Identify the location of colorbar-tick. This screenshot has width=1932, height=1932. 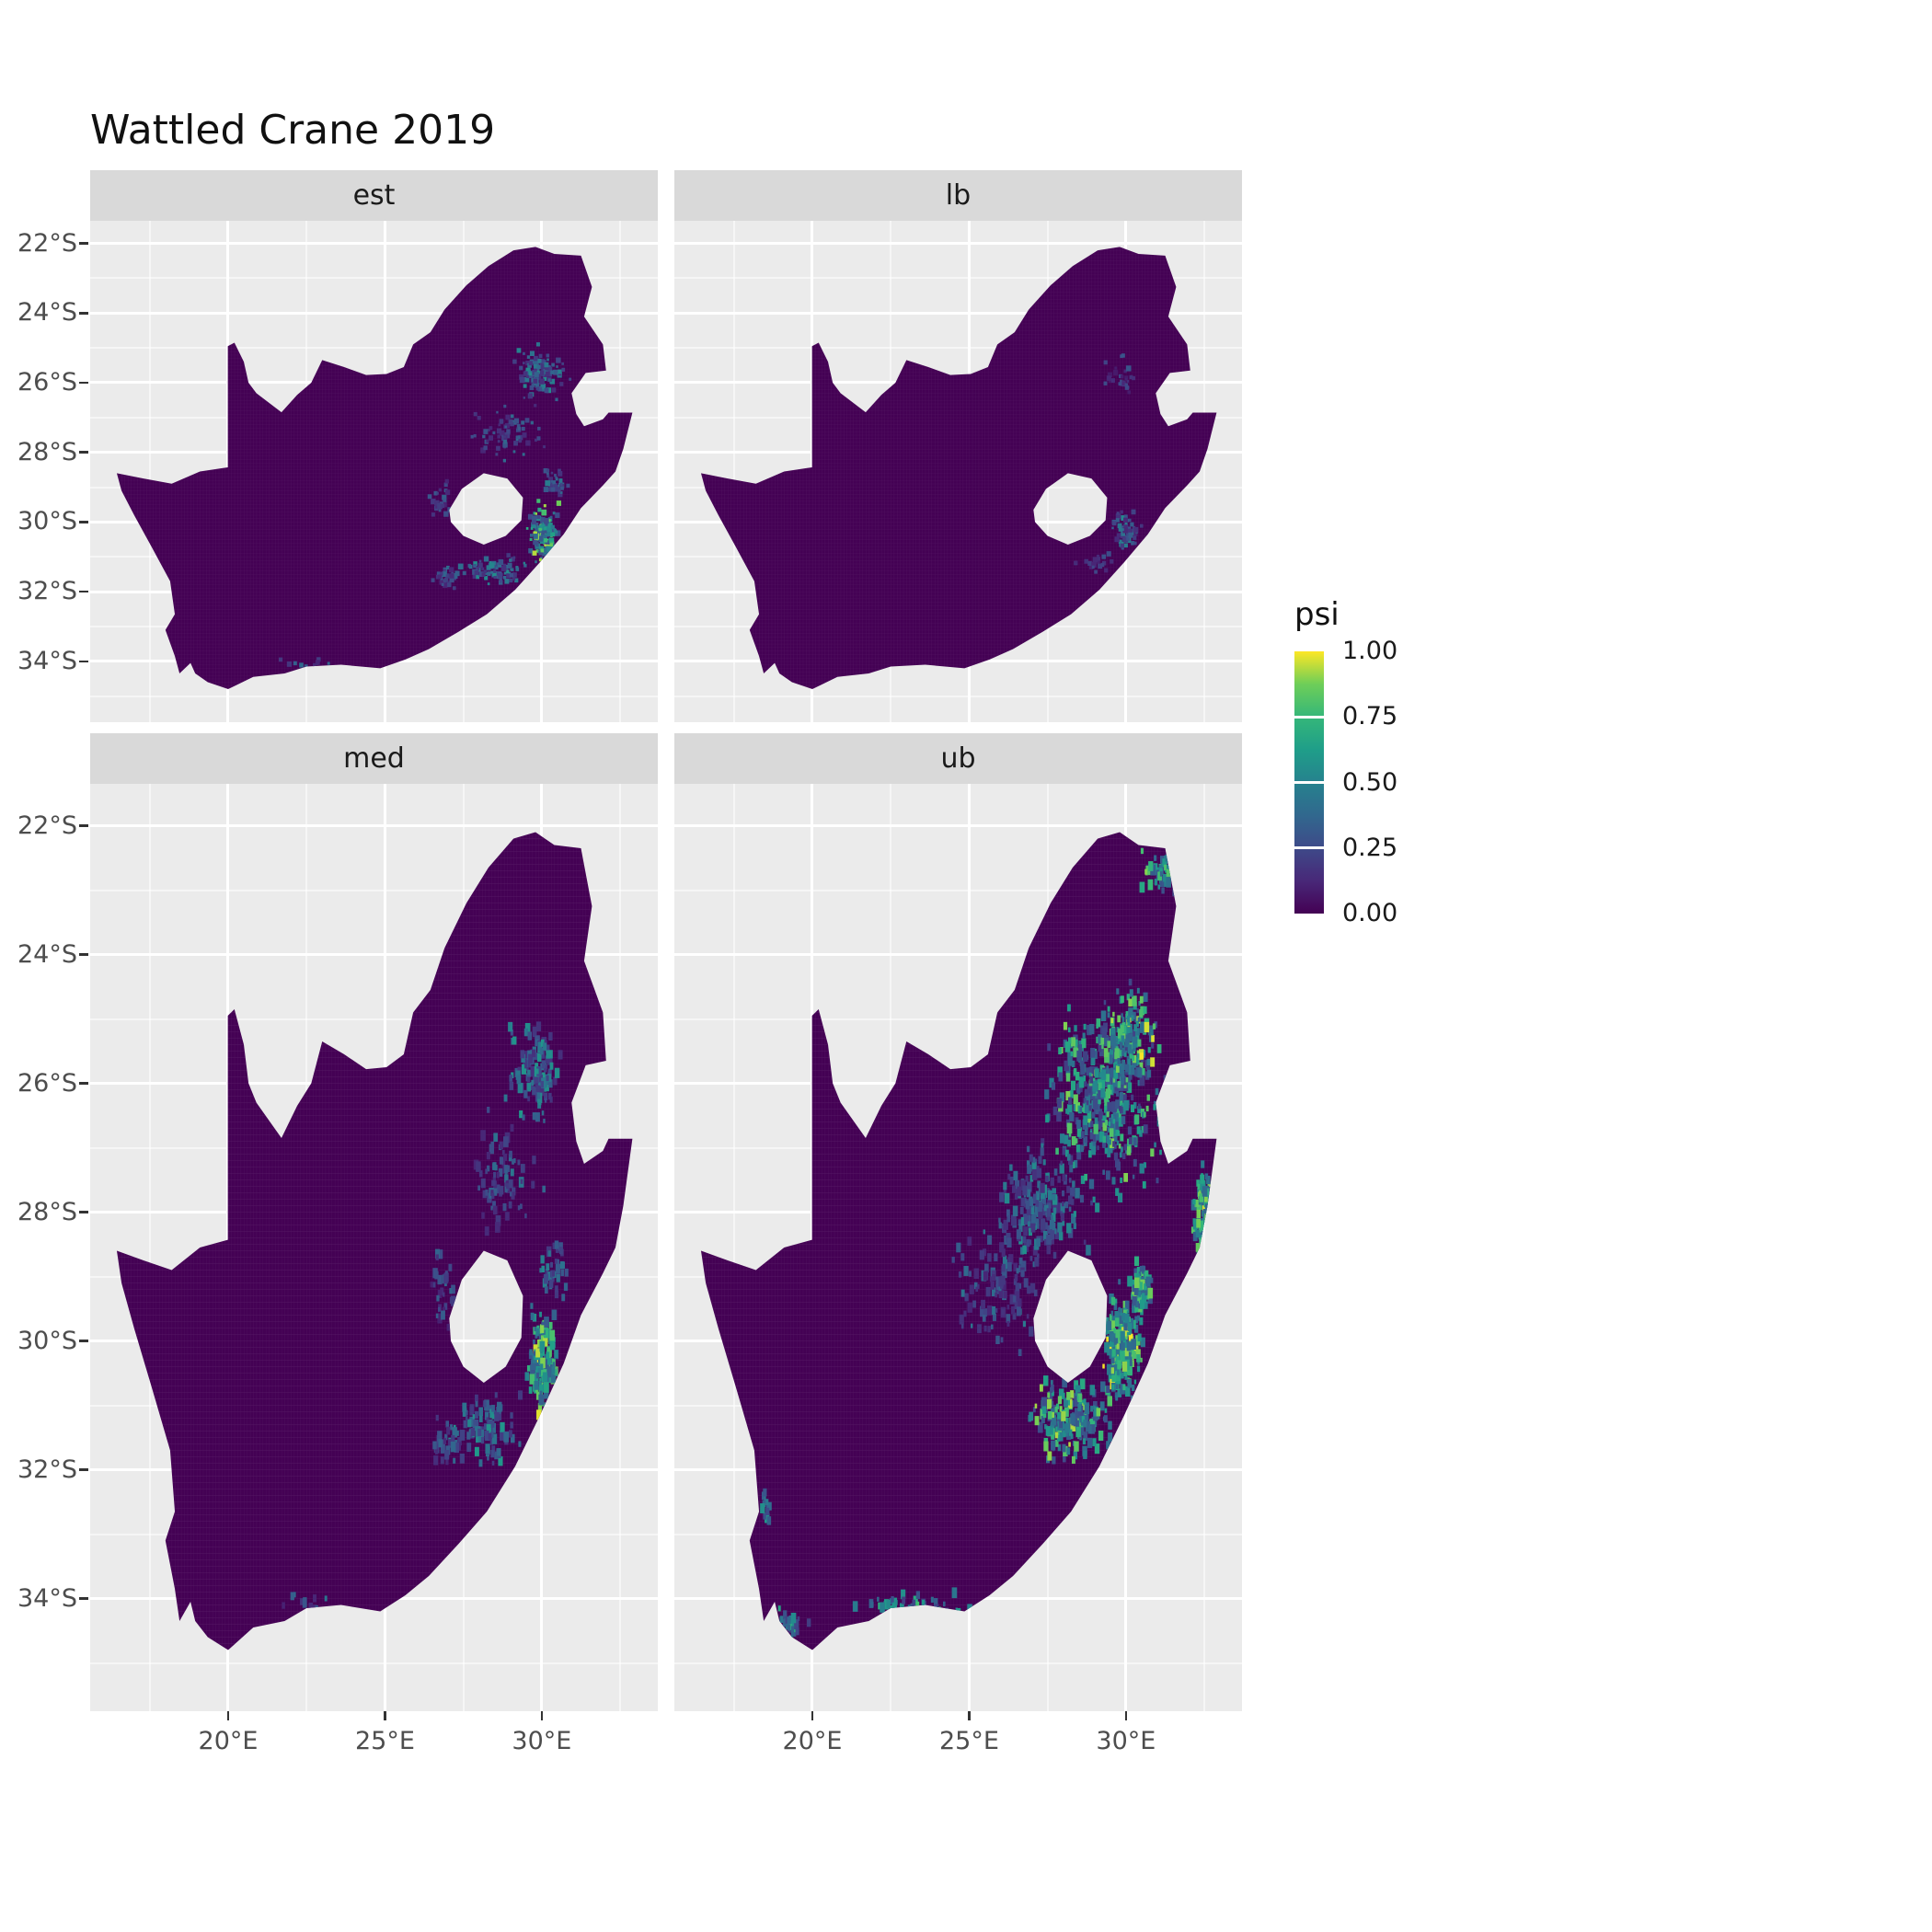
(1309, 717).